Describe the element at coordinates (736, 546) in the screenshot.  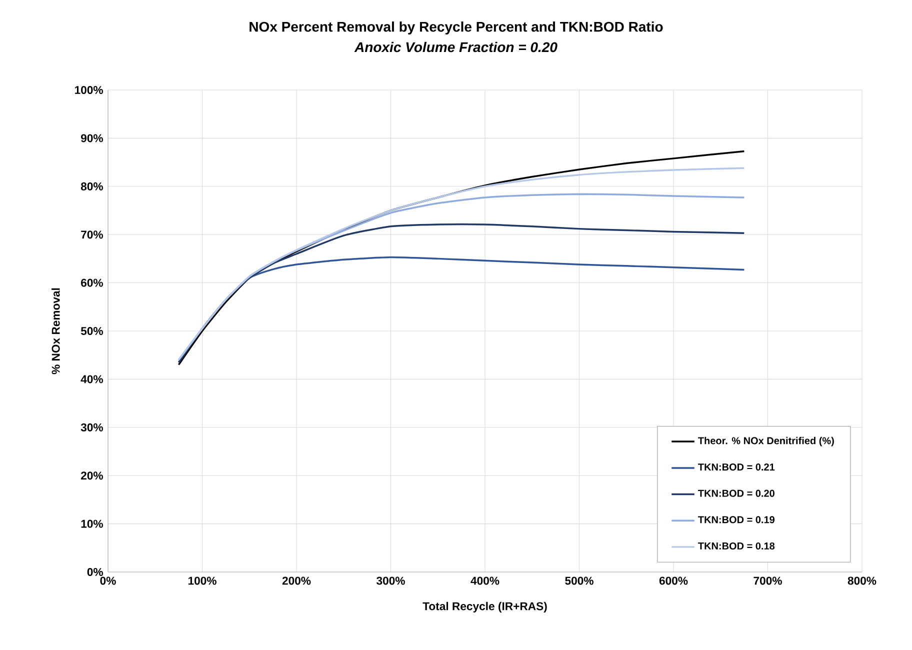
I see `legend-label: TKN:BOD = 0.18` at that location.